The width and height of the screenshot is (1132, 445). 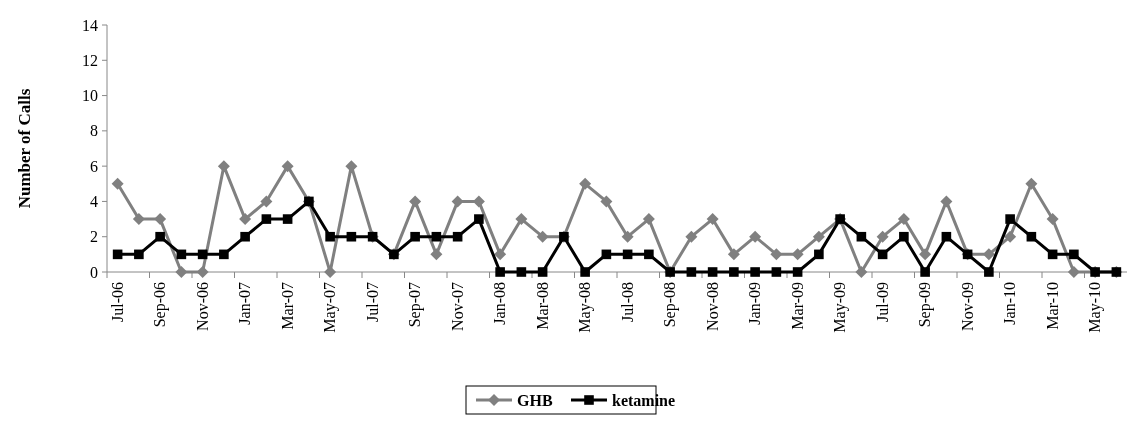 I want to click on x-tick-label: Sep-07, so click(x=415, y=305).